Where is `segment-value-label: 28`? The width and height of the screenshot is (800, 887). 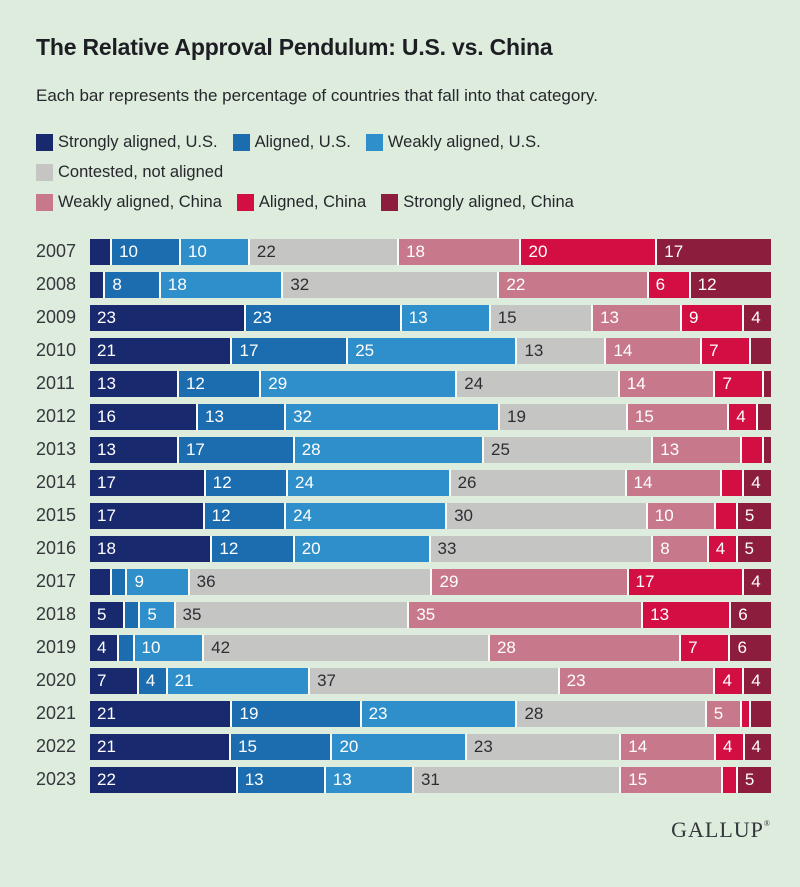 segment-value-label: 28 is located at coordinates (506, 647).